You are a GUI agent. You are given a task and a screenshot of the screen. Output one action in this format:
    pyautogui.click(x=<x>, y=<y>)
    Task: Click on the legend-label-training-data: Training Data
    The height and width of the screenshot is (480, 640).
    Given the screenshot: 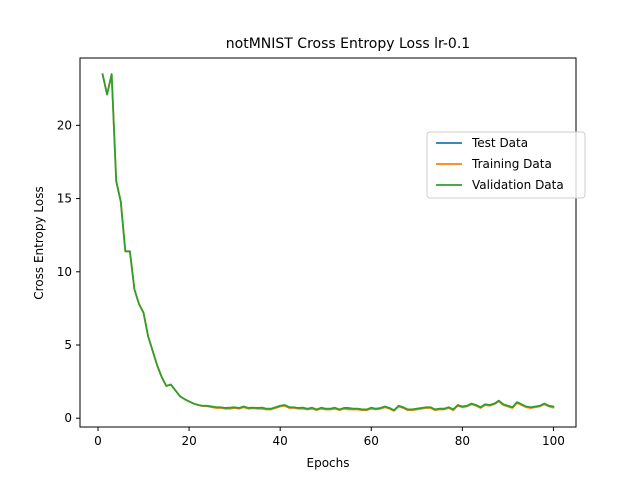 What is the action you would take?
    pyautogui.click(x=511, y=164)
    